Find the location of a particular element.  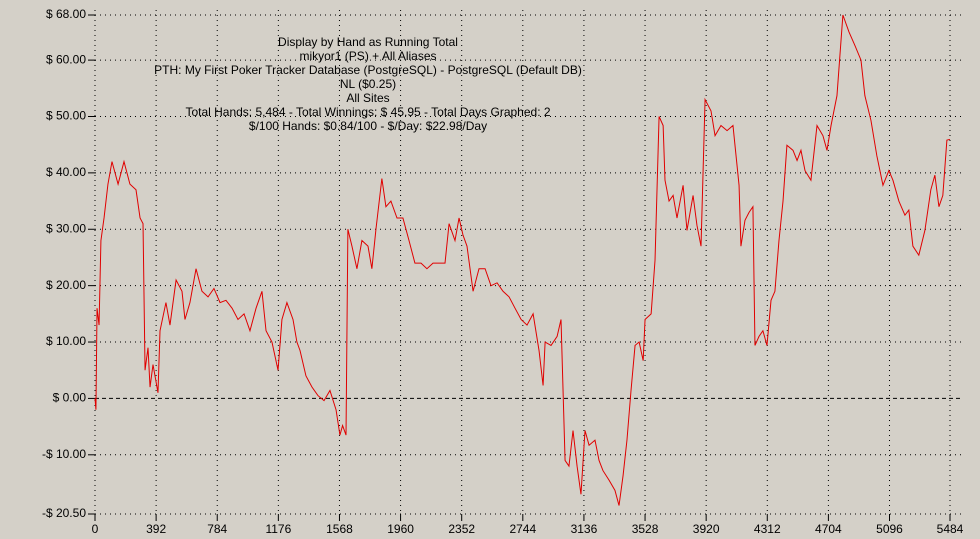

x-tick-label: 784 is located at coordinates (217, 529).